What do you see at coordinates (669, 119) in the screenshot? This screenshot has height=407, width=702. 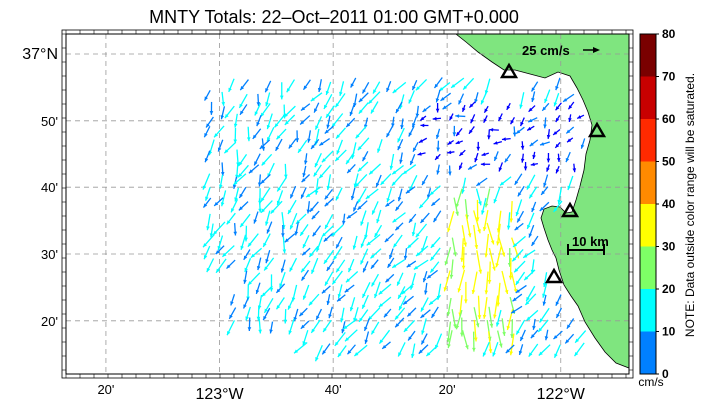 I see `colorbar-tick-label: 60` at bounding box center [669, 119].